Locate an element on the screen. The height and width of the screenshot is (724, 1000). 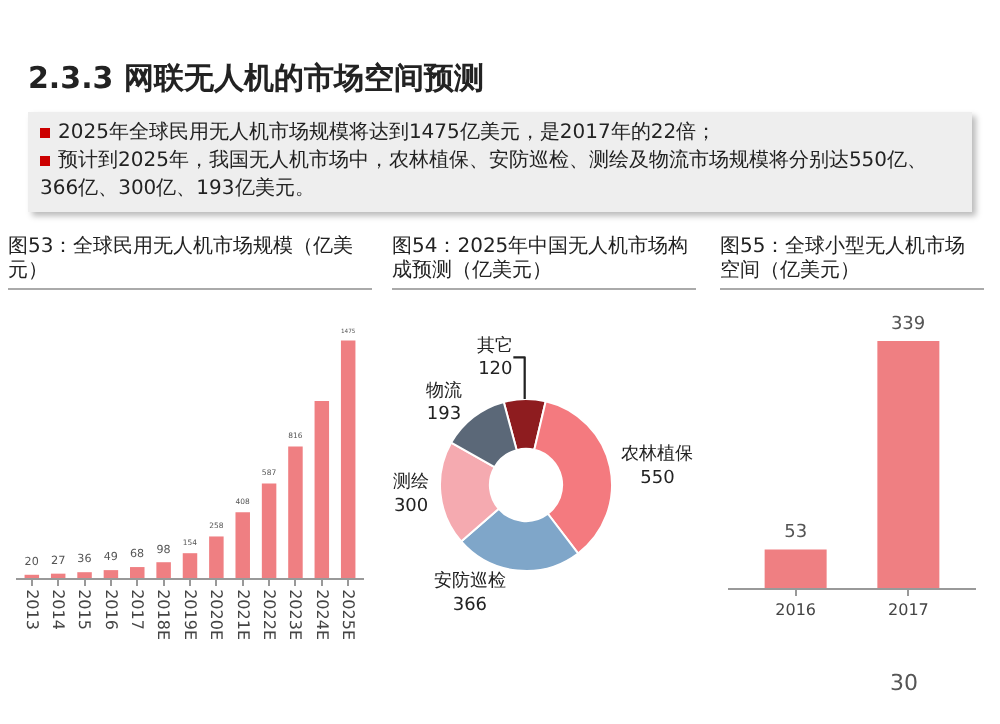
slice-label: 安防巡检 is located at coordinates (469, 581).